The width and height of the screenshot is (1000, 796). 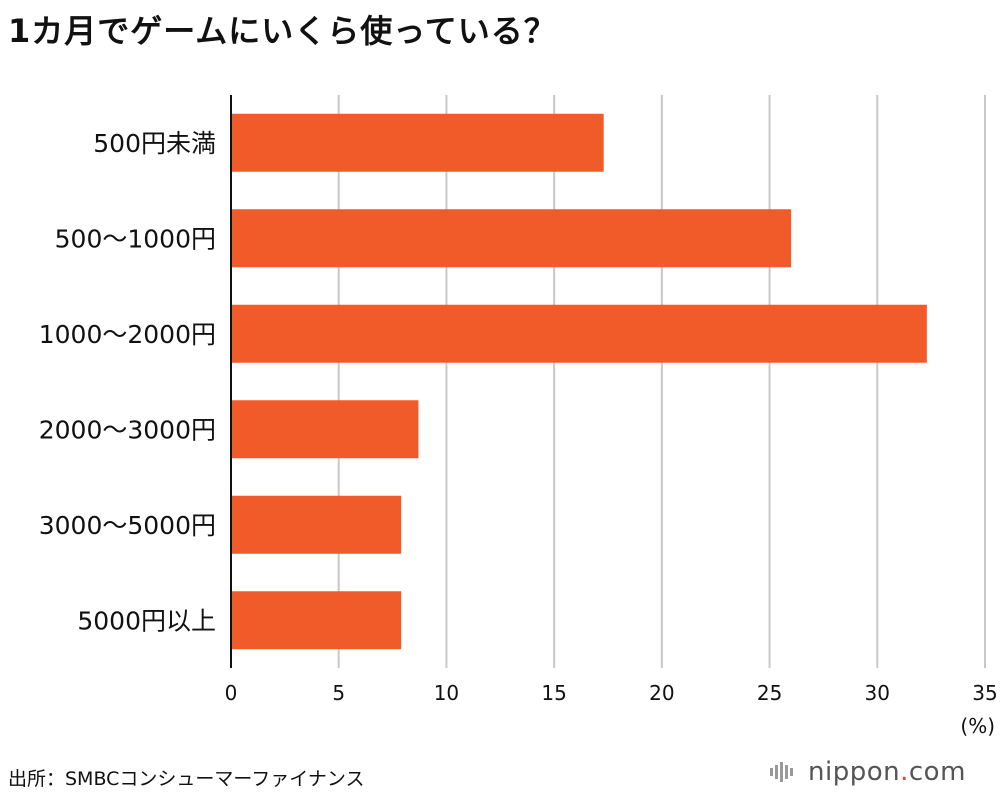 What do you see at coordinates (854, 772) in the screenshot?
I see `logo-name: nippon` at bounding box center [854, 772].